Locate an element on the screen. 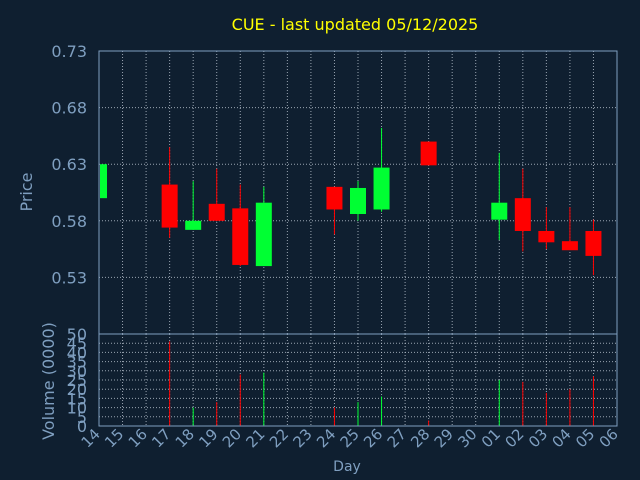 Image resolution: width=640 pixels, height=480 pixels. x-tick-label: 20 is located at coordinates (232, 438).